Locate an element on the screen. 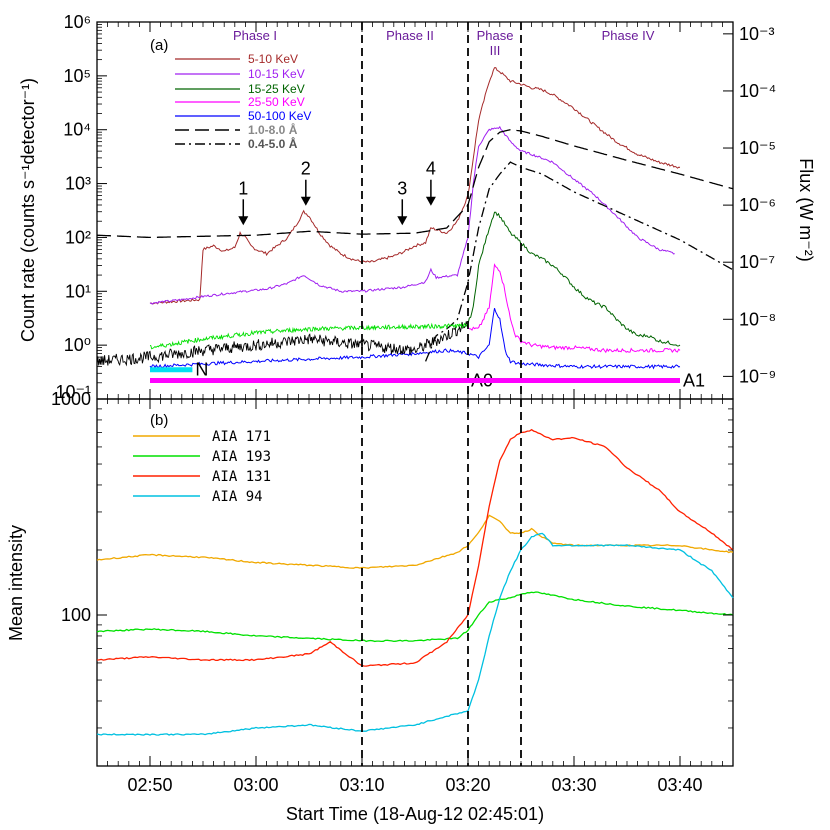 The width and height of the screenshot is (830, 830). panel-a-title: (a) is located at coordinates (159, 45).